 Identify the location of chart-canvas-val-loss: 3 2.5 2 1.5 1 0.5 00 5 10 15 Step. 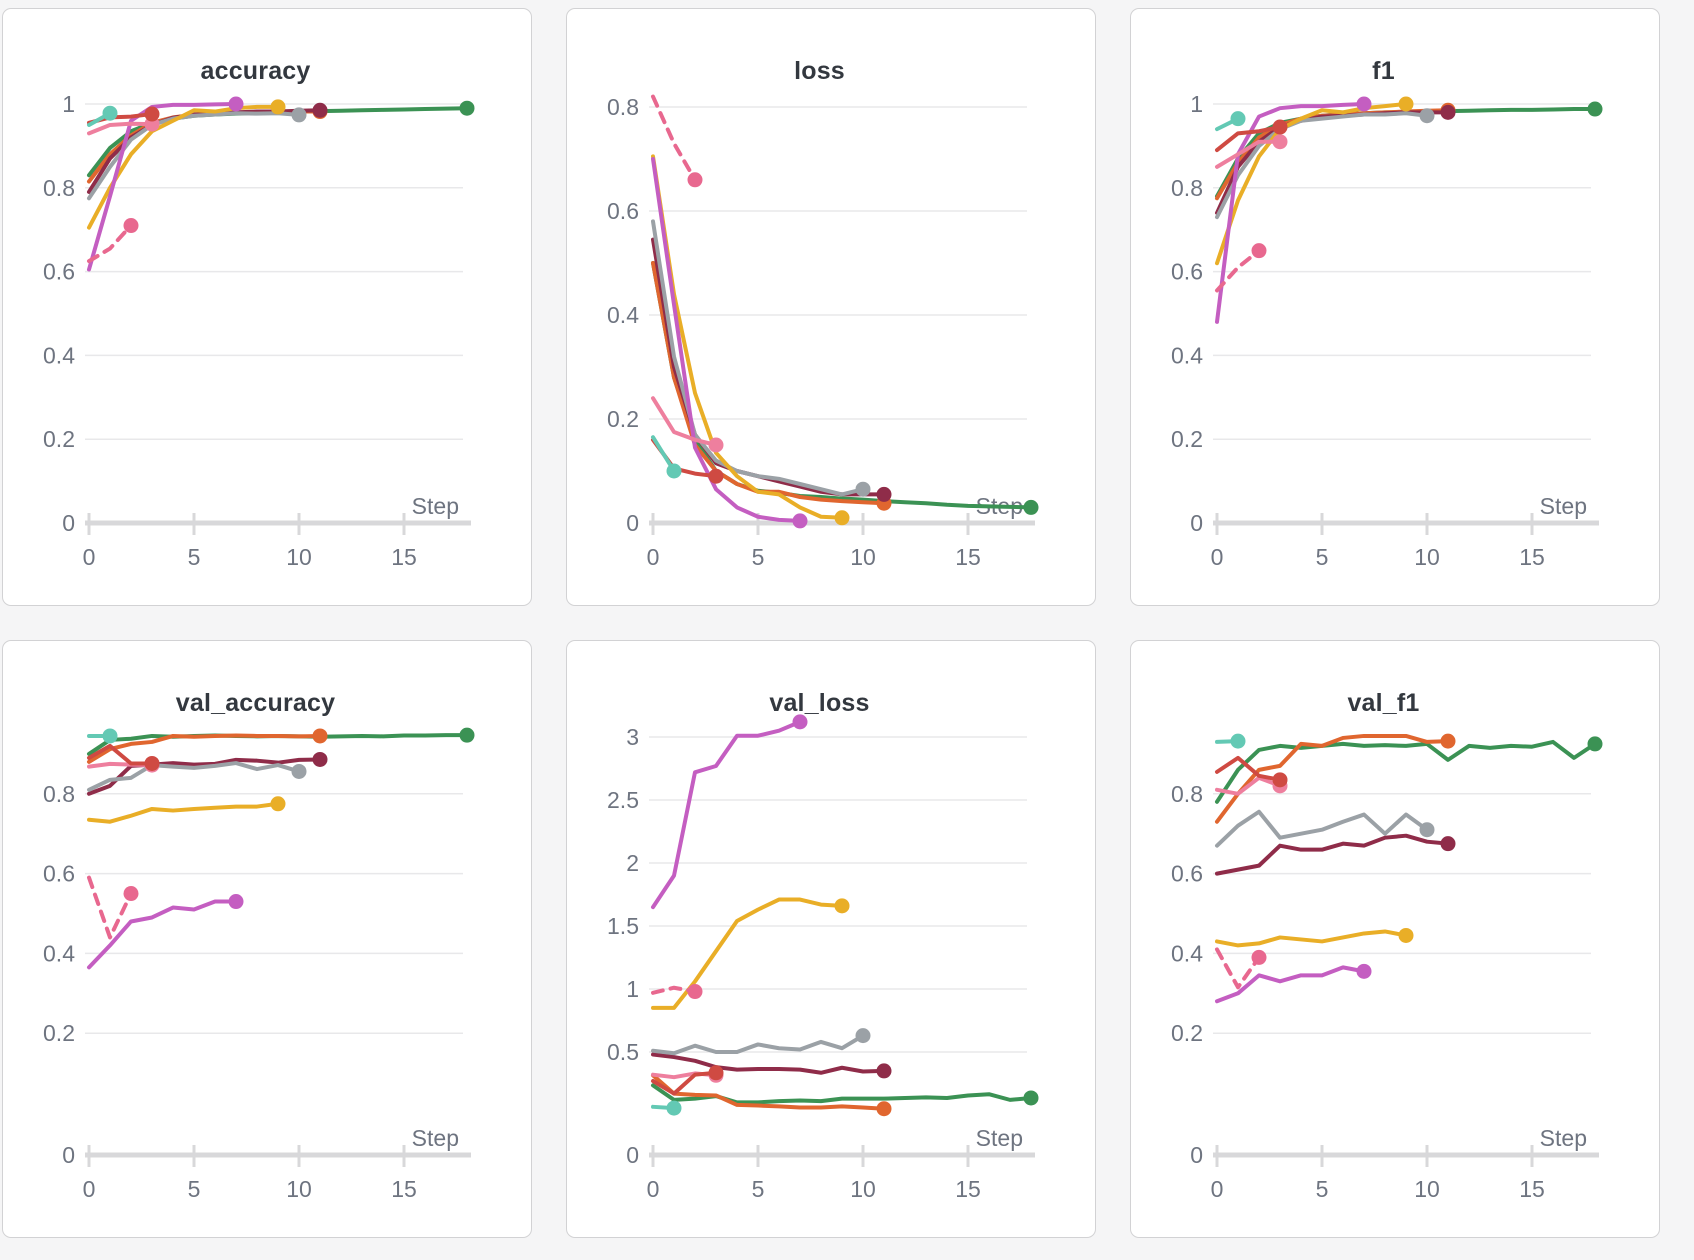
(830, 938).